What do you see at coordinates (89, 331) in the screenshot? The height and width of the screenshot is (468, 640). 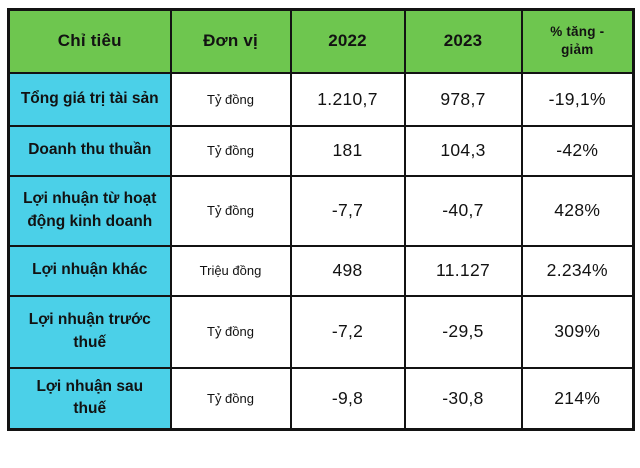 I see `row-label: Lợi nhuận trước thuế` at bounding box center [89, 331].